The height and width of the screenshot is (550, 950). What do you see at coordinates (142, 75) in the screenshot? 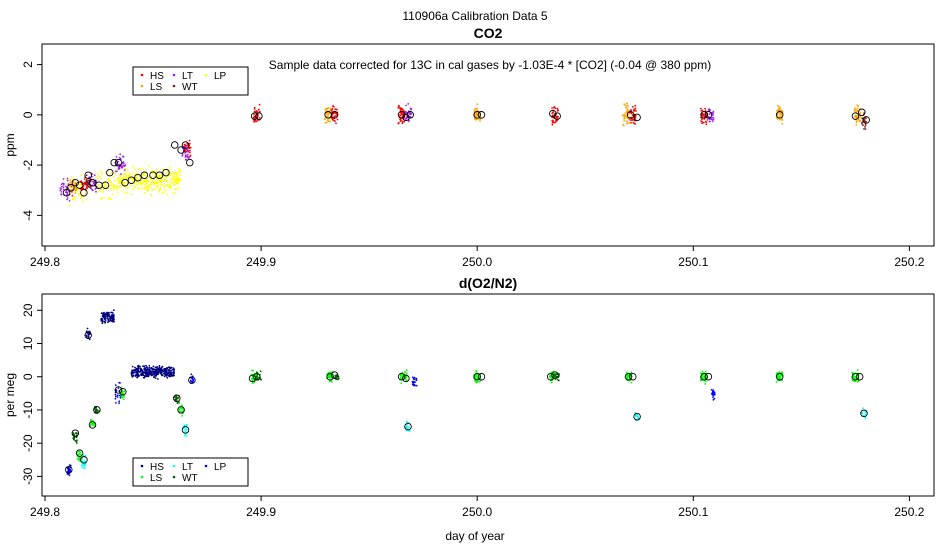
I see `legend-marker-hs` at bounding box center [142, 75].